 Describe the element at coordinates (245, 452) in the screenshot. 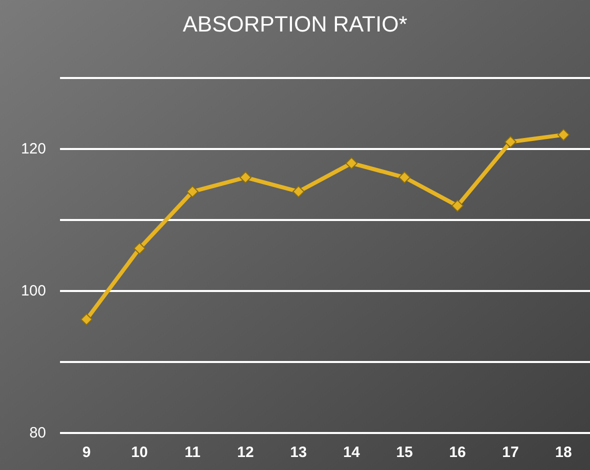

I see `x-tick-label: 12` at that location.